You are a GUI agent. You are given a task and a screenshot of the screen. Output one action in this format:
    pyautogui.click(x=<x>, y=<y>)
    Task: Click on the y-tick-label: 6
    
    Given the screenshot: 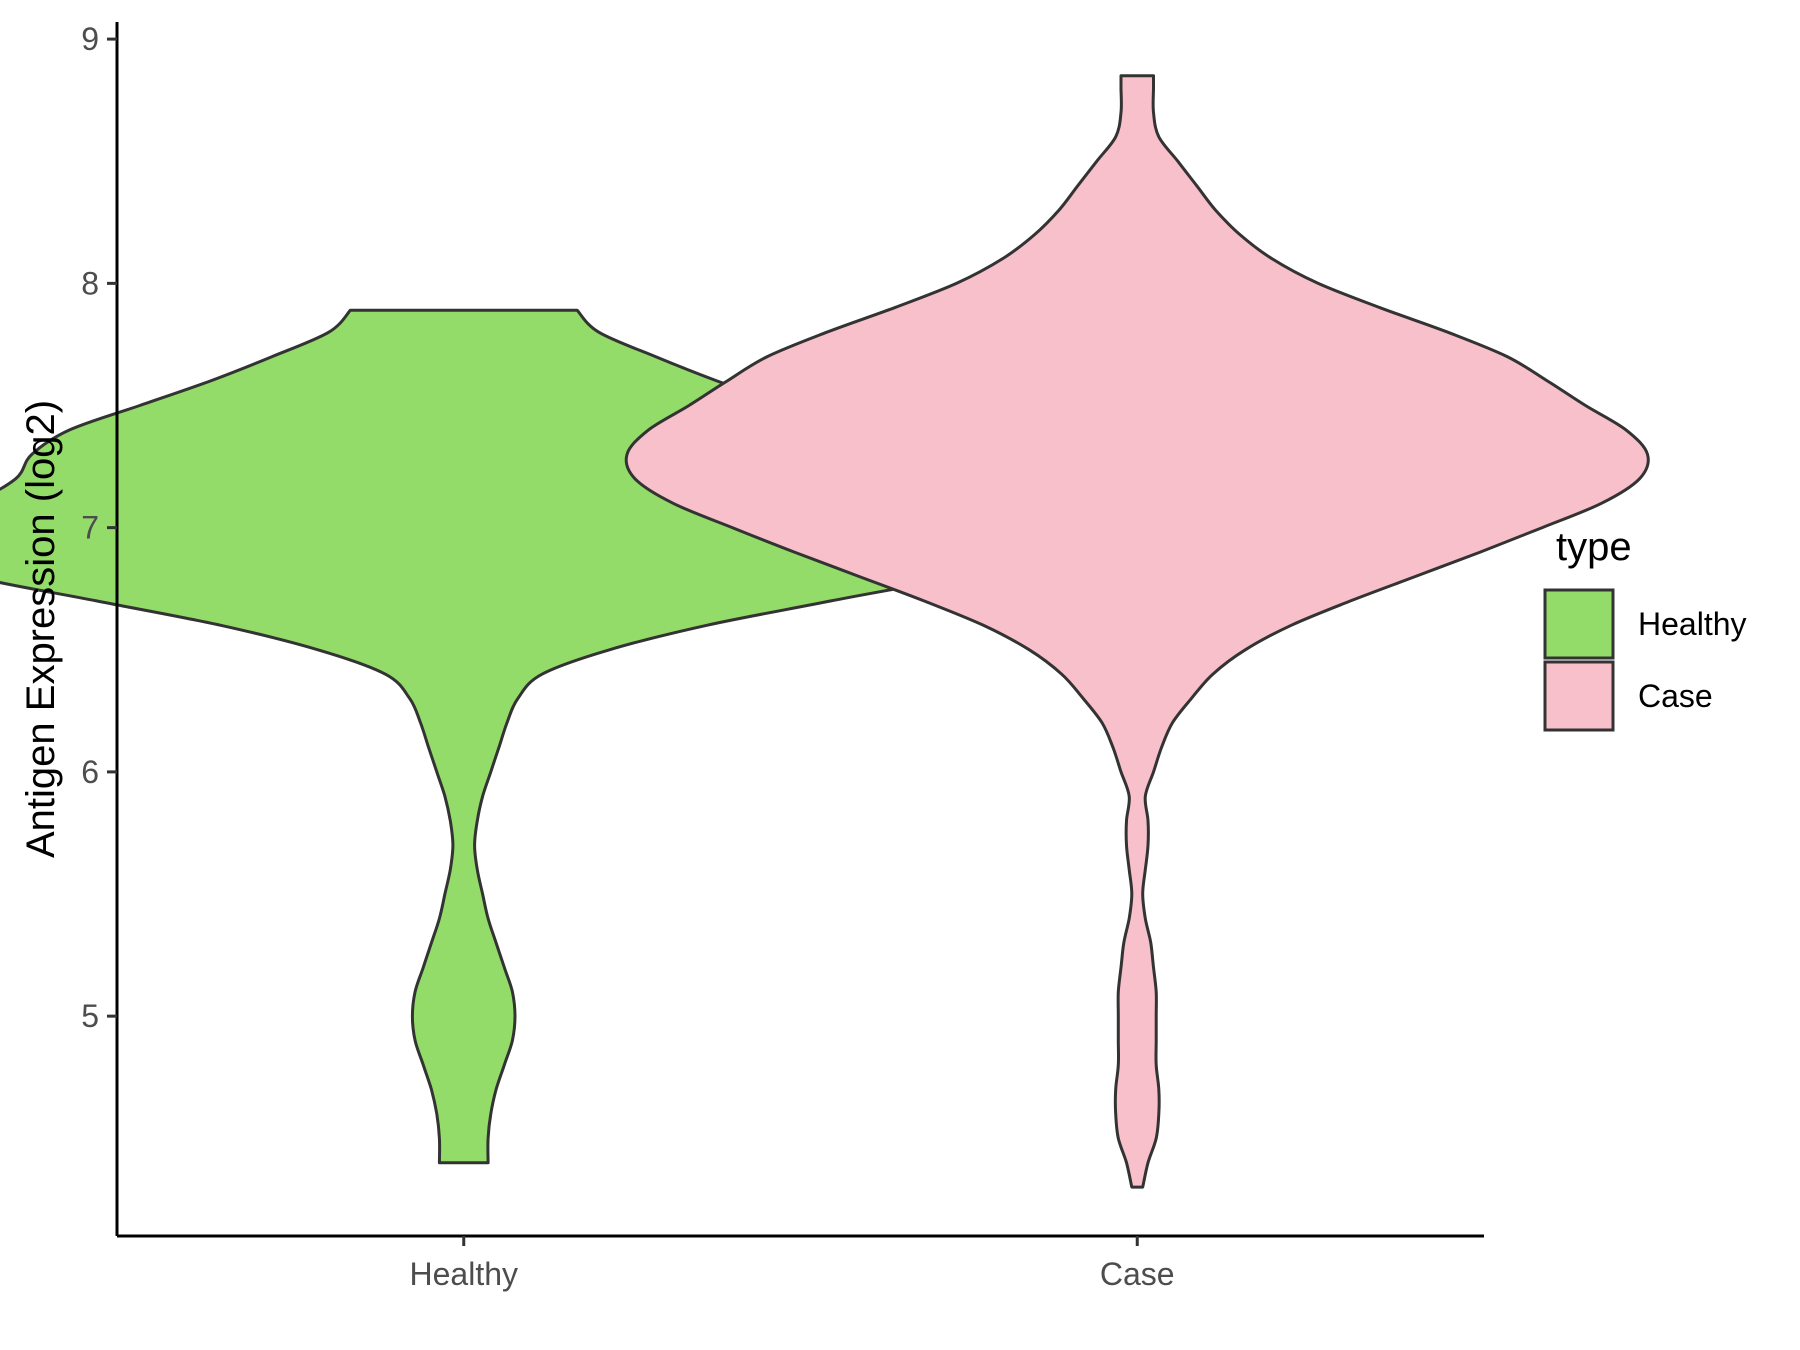 What is the action you would take?
    pyautogui.click(x=90, y=772)
    